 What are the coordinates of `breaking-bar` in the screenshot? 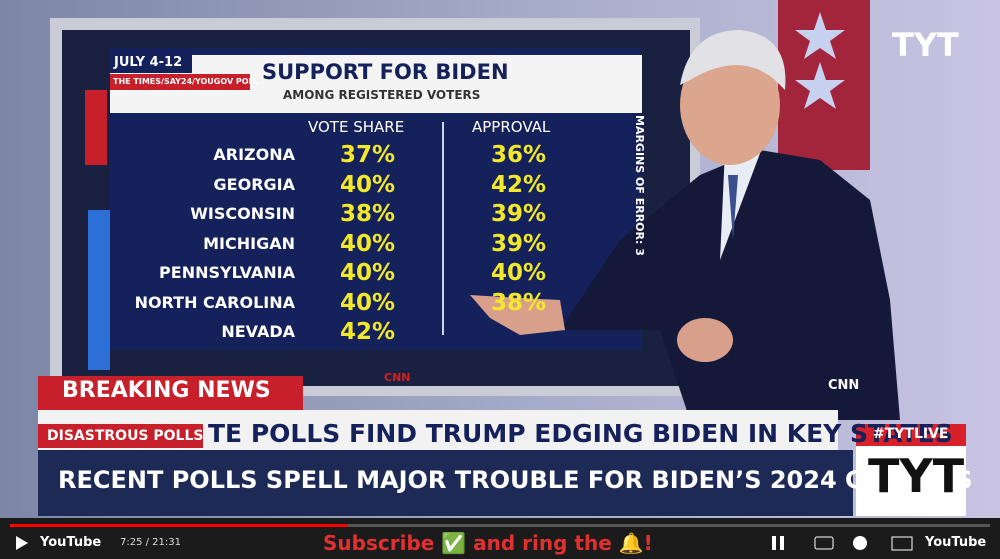 It's located at (170, 393).